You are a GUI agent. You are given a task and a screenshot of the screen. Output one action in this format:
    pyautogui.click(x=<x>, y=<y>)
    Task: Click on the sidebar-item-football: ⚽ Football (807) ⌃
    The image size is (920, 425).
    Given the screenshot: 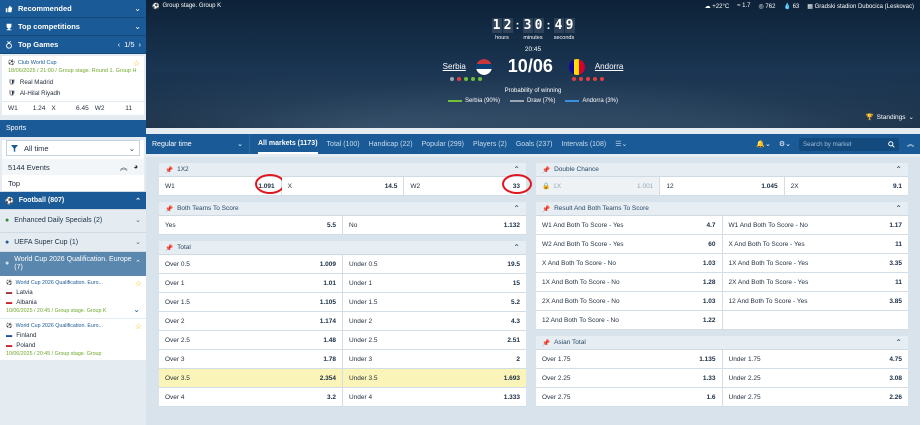 What is the action you would take?
    pyautogui.click(x=73, y=200)
    